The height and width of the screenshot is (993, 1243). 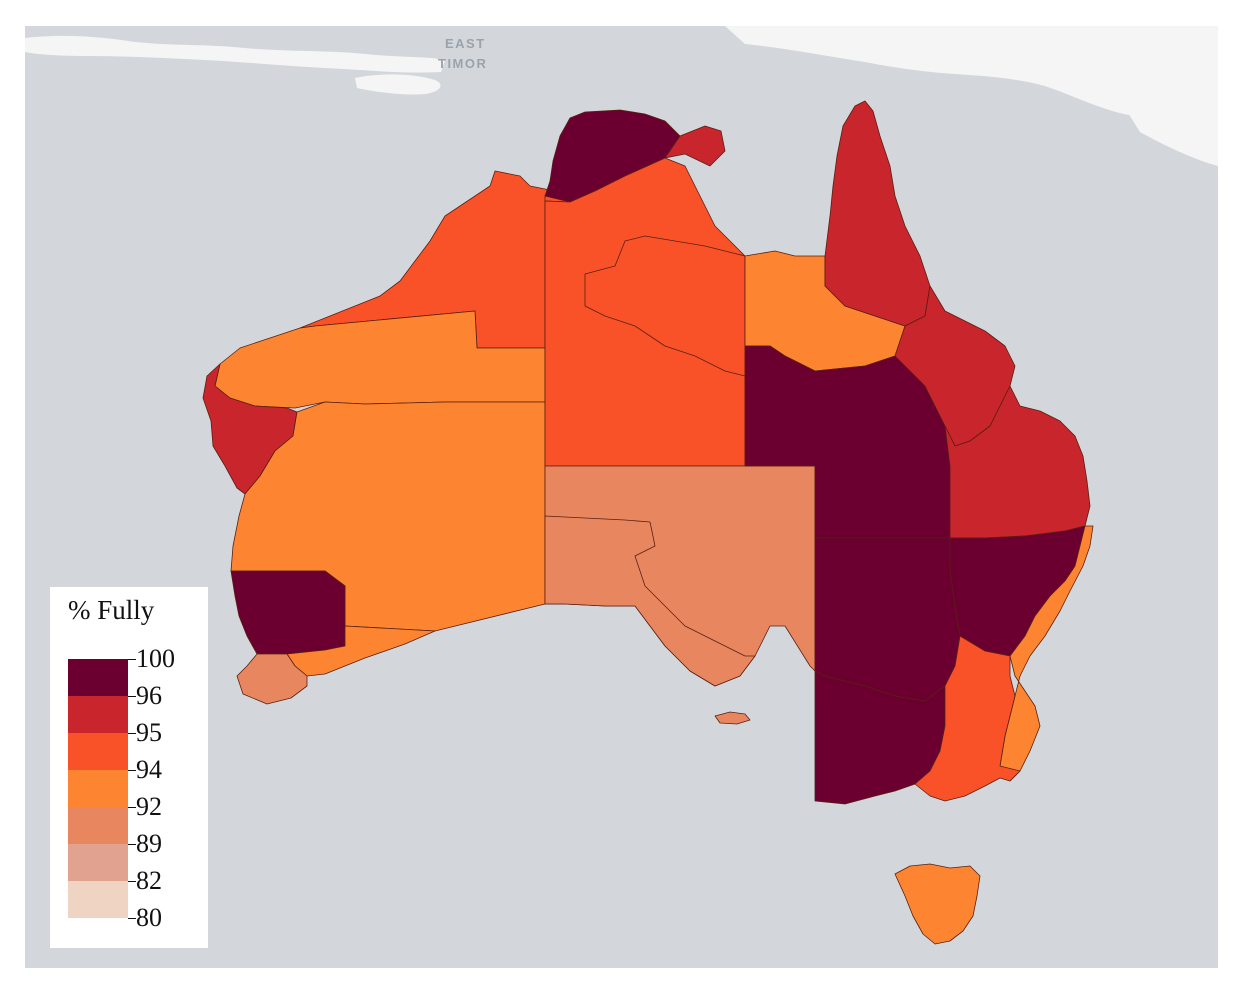 What do you see at coordinates (272, 679) in the screenshot?
I see `region-wa-southwest` at bounding box center [272, 679].